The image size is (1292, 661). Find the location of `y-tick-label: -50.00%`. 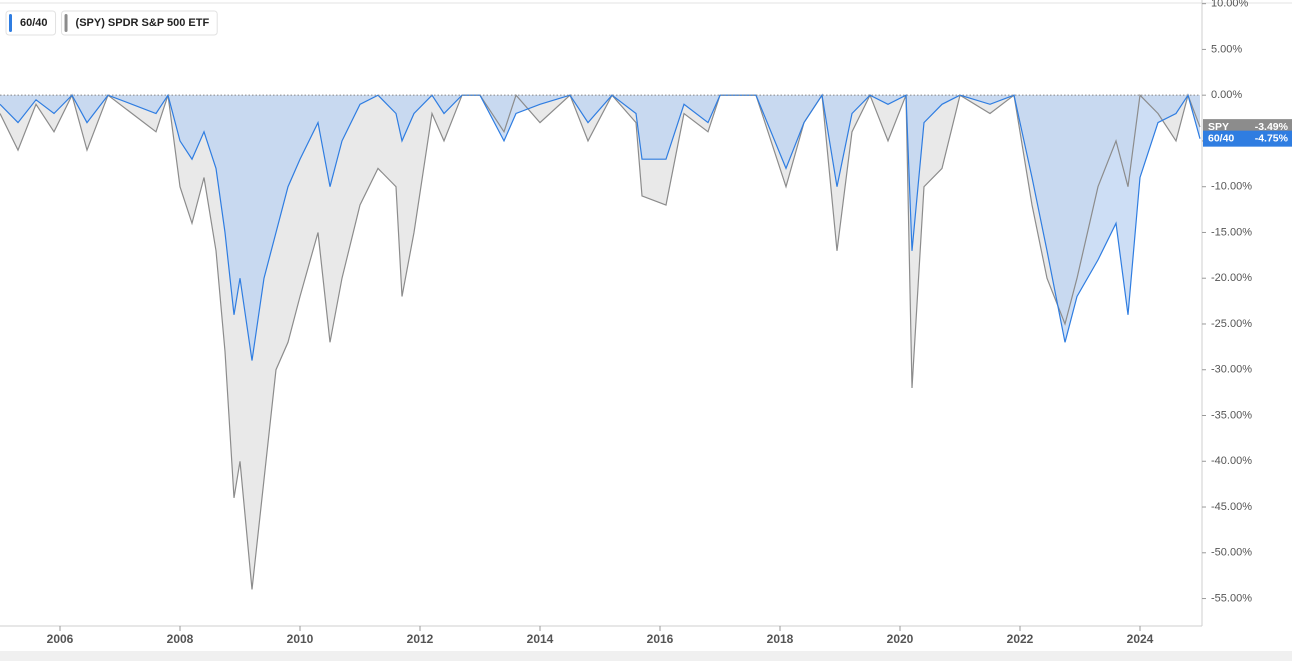

y-tick-label: -50.00% is located at coordinates (1231, 553).